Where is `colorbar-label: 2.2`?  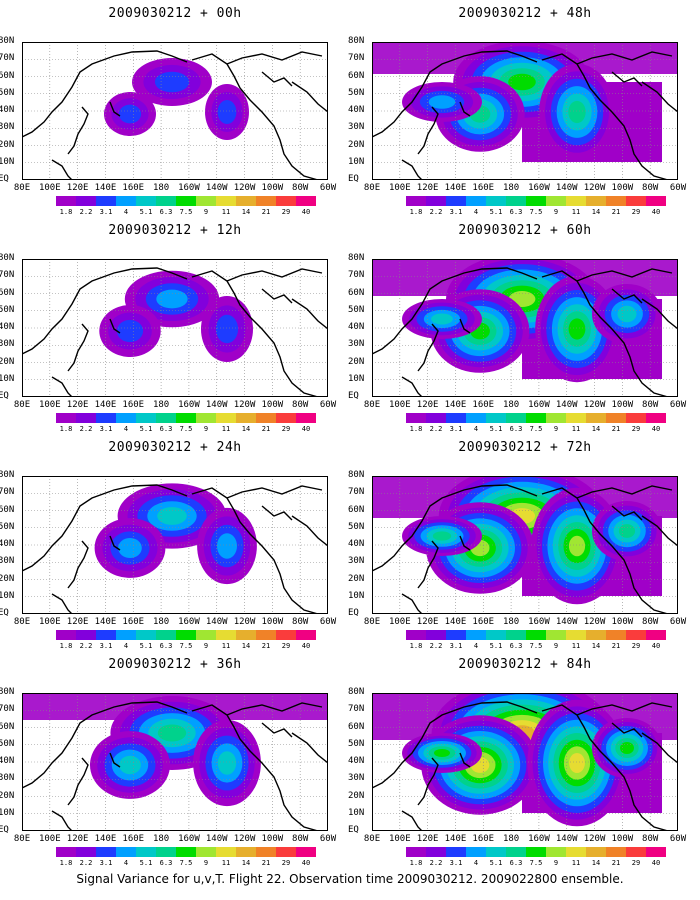
colorbar-label: 2.2 is located at coordinates (86, 429).